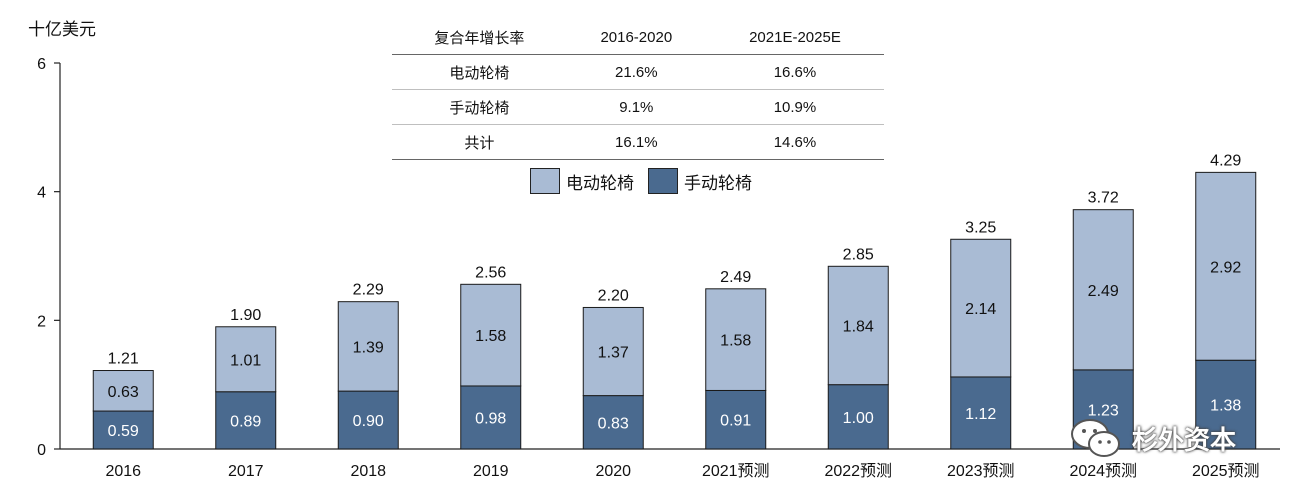 The image size is (1306, 494). I want to click on data-label-manual: 1.12, so click(980, 414).